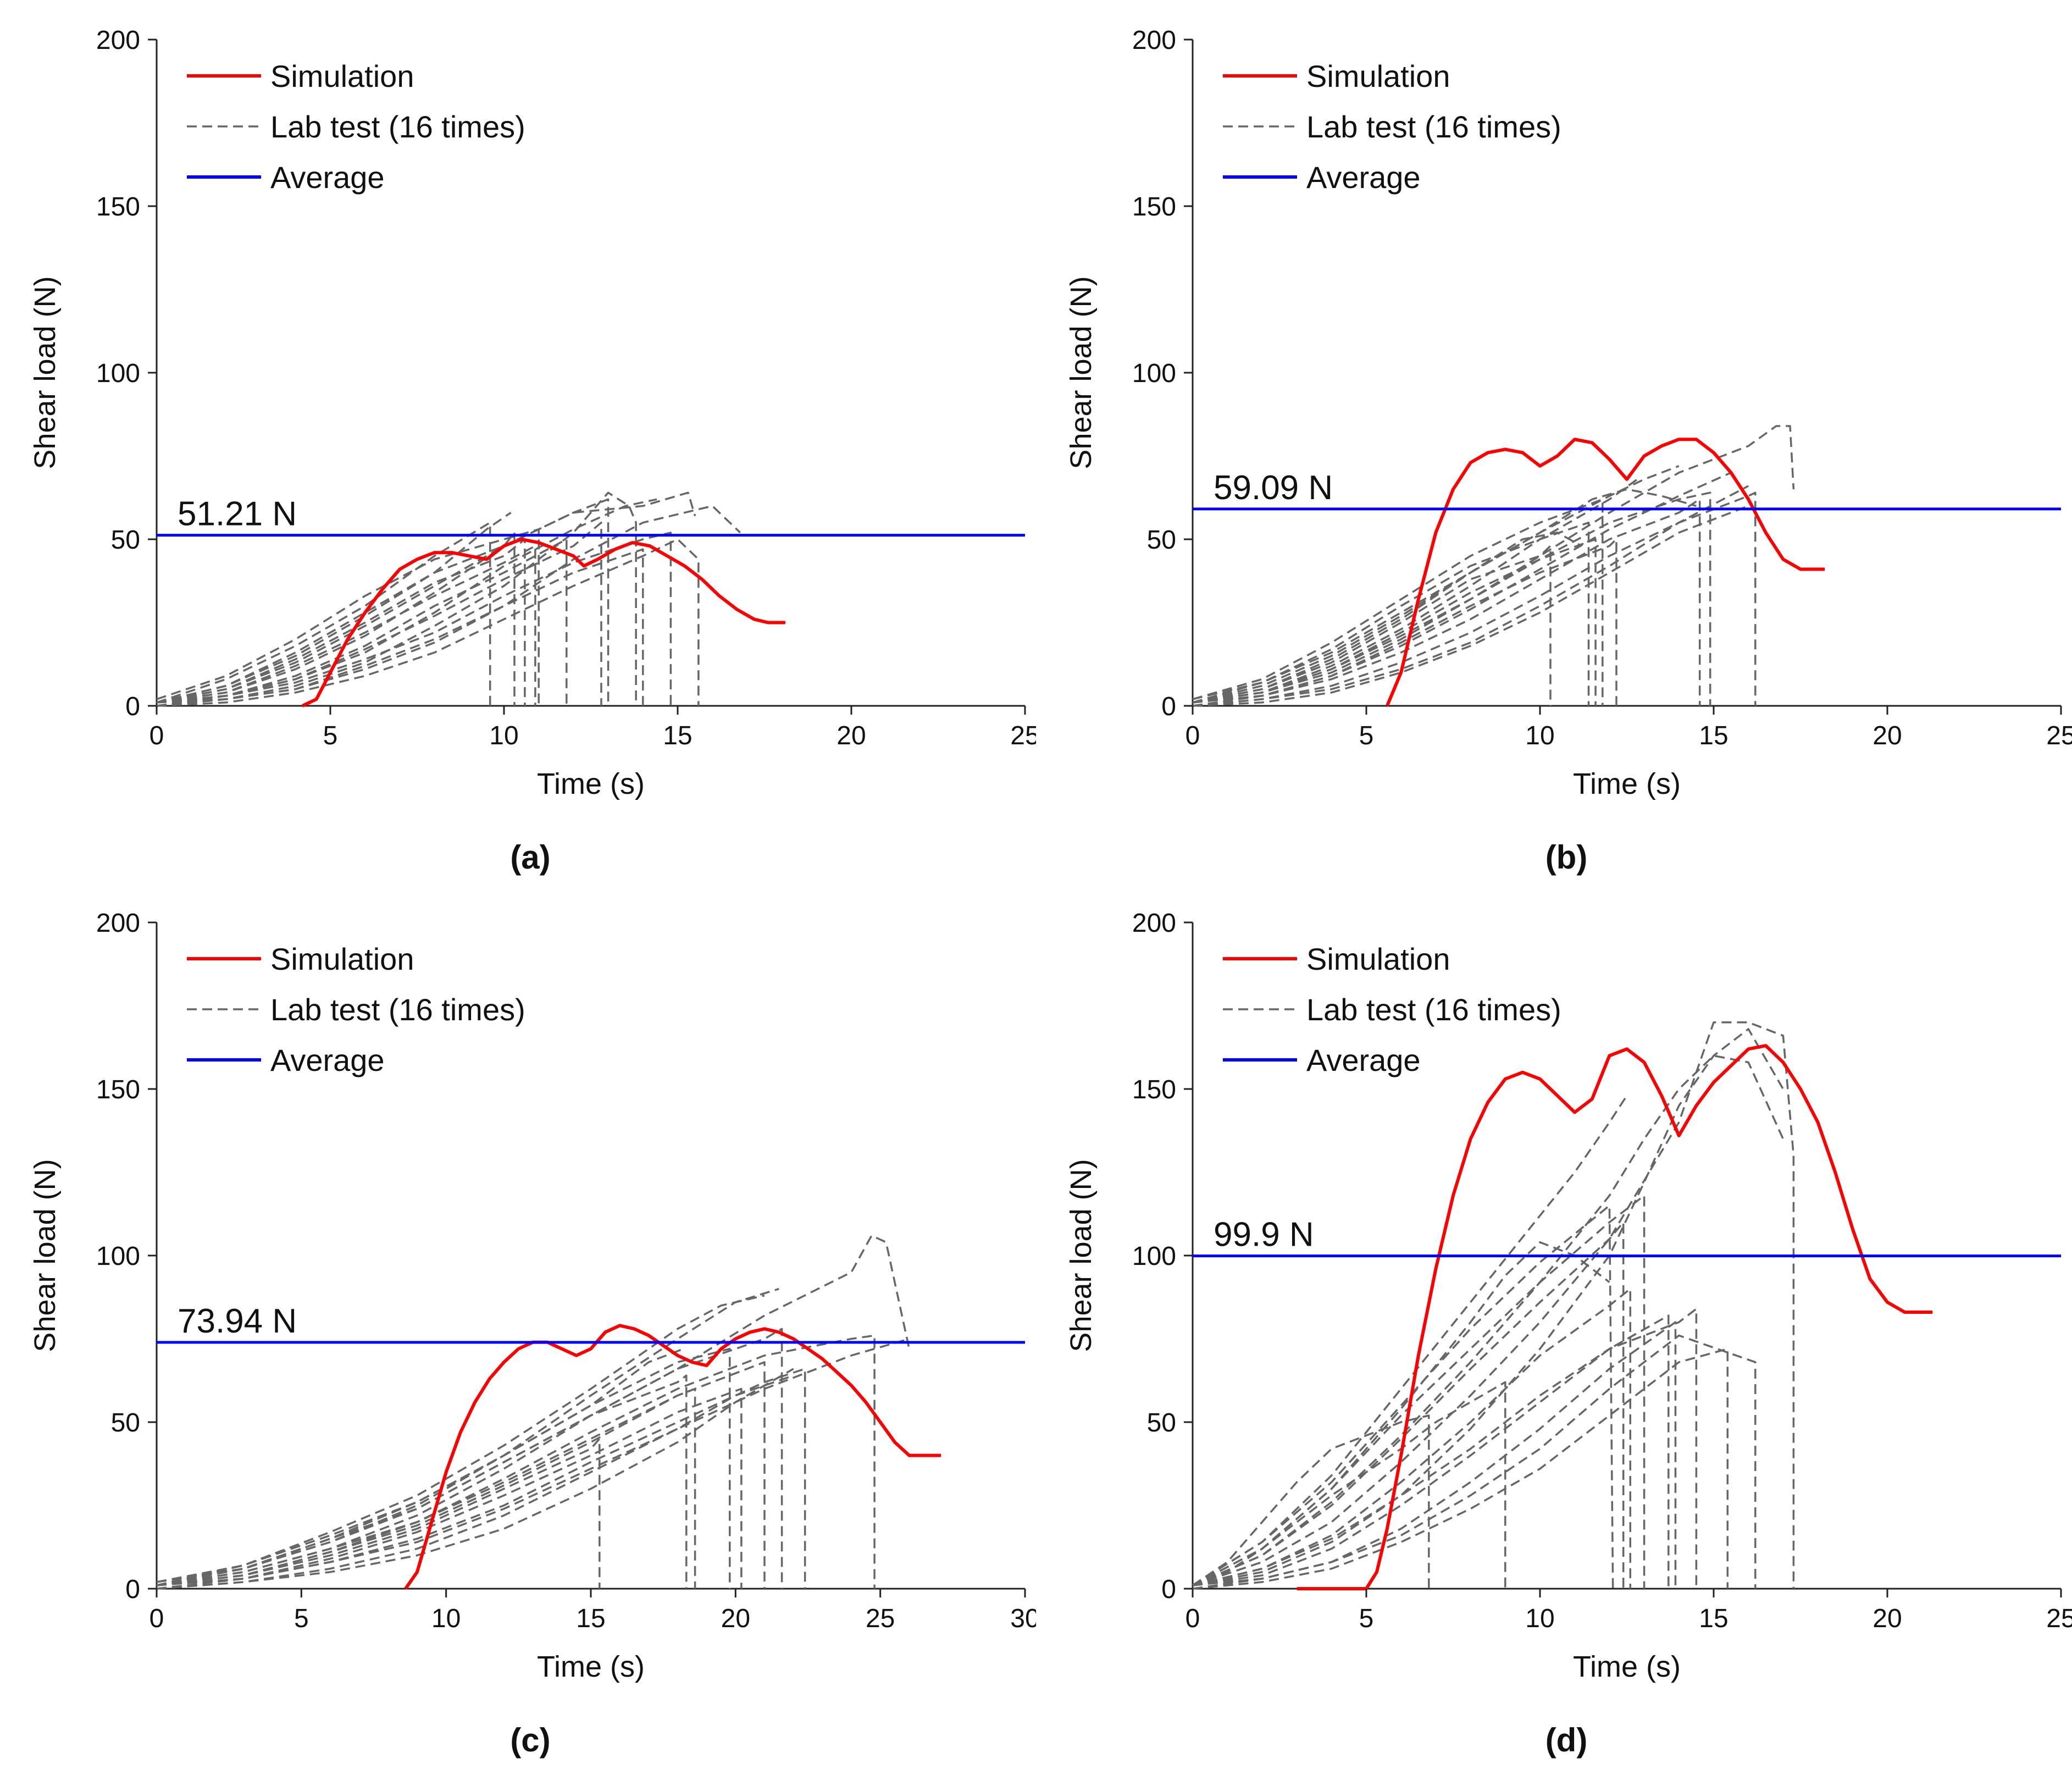 Image resolution: width=2072 pixels, height=1769 pixels. I want to click on panel-caption: (d), so click(1566, 1741).